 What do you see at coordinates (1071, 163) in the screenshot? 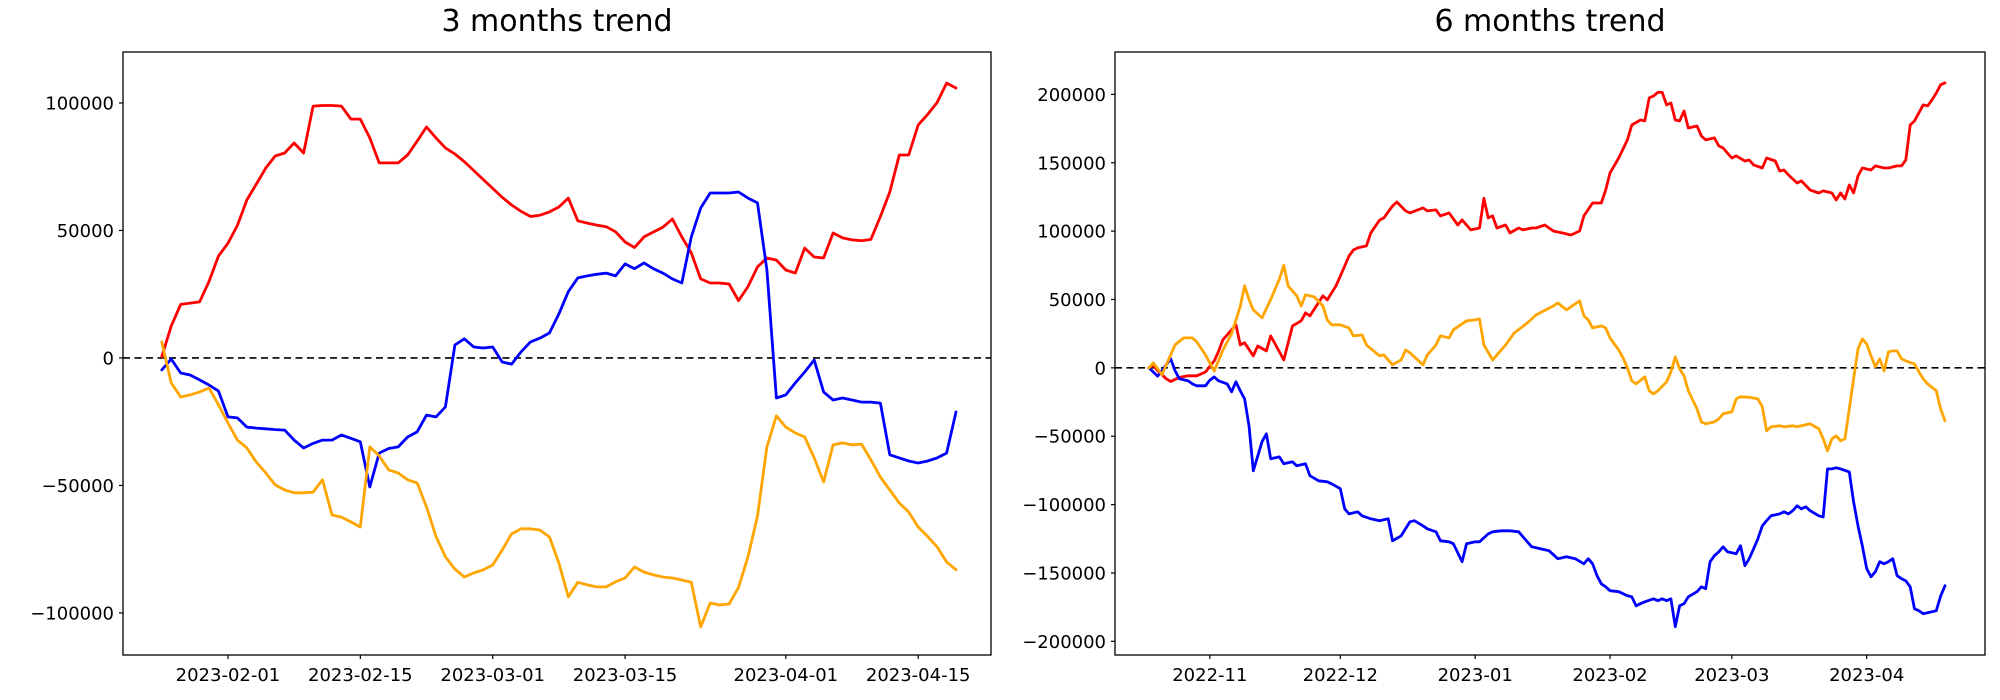
I see `y-tick-label: 150000` at bounding box center [1071, 163].